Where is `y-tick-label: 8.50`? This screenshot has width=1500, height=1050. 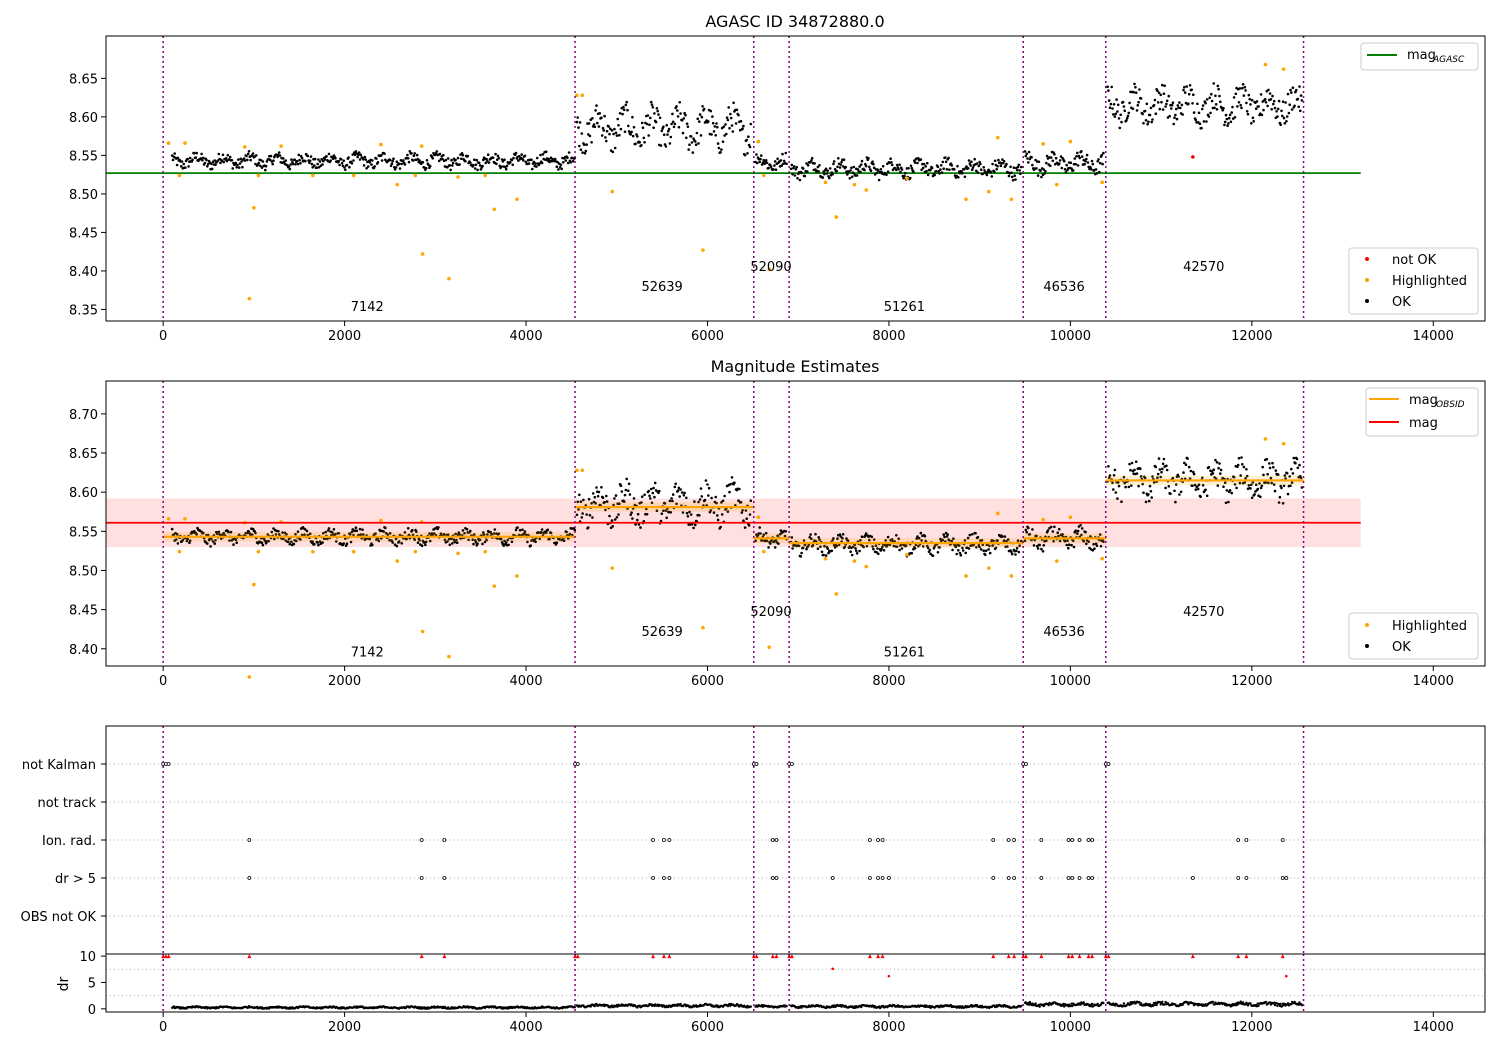
y-tick-label: 8.50 is located at coordinates (83, 571).